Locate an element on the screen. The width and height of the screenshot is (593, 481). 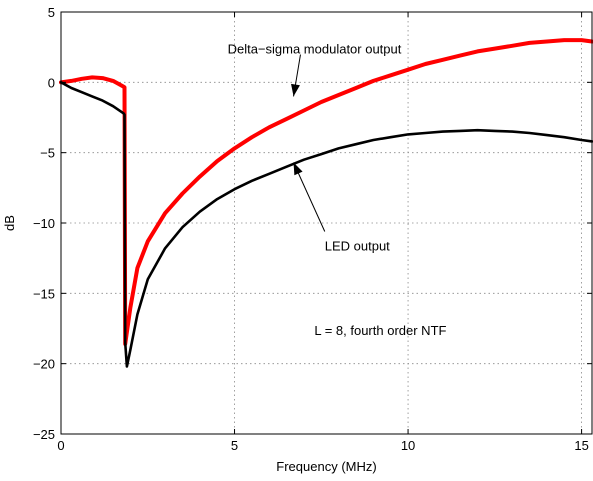
x-tick-label: 15 is located at coordinates (581, 445).